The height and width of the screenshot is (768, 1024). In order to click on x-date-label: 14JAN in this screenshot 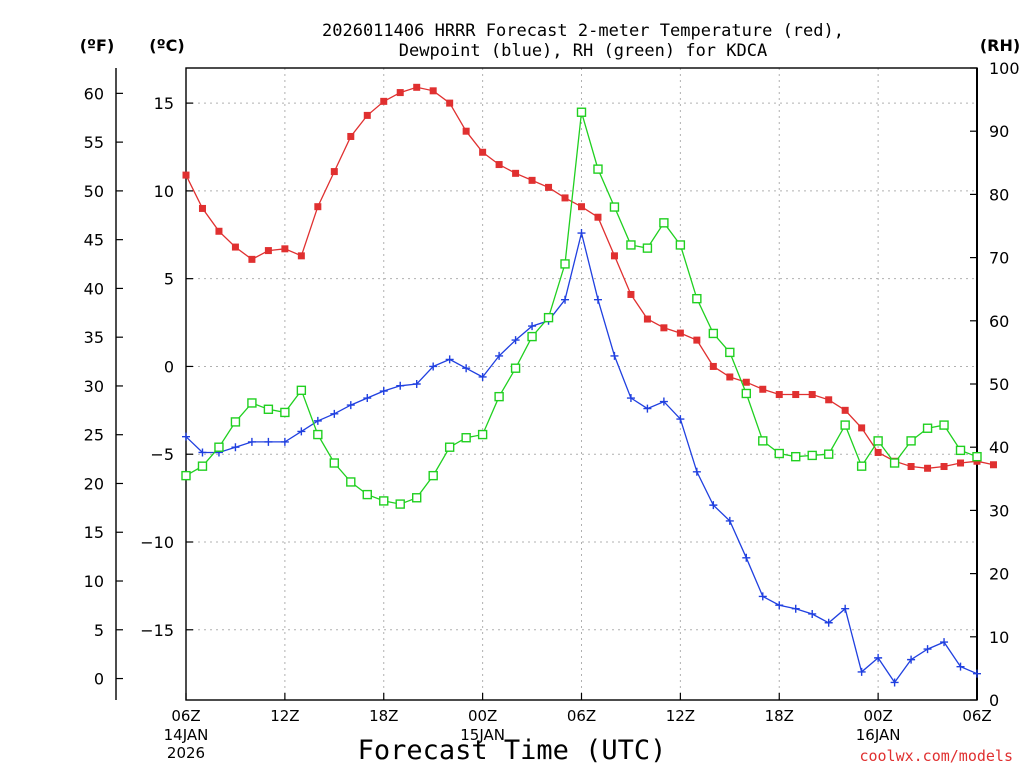, I will do `click(186, 735)`.